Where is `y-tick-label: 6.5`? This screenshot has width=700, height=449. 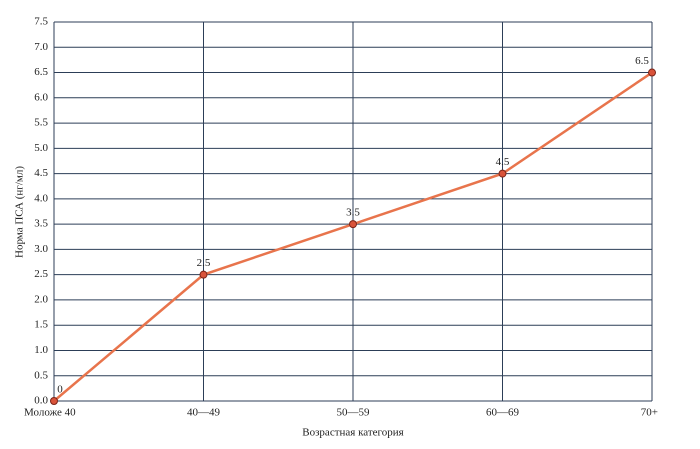
y-tick-label: 6.5 is located at coordinates (41, 72).